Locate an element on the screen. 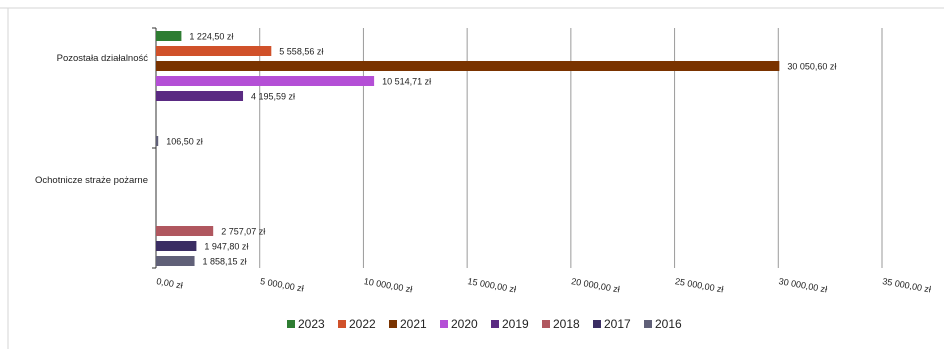  bar-2021-pozostala is located at coordinates (468, 66).